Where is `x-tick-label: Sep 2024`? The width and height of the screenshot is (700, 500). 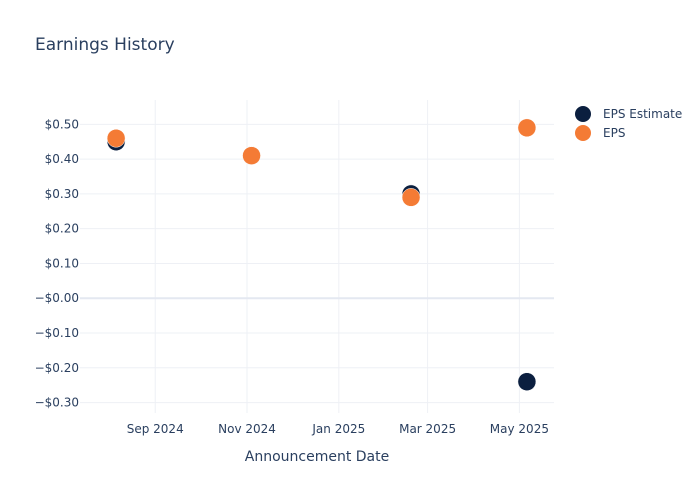 x-tick-label: Sep 2024 is located at coordinates (155, 429).